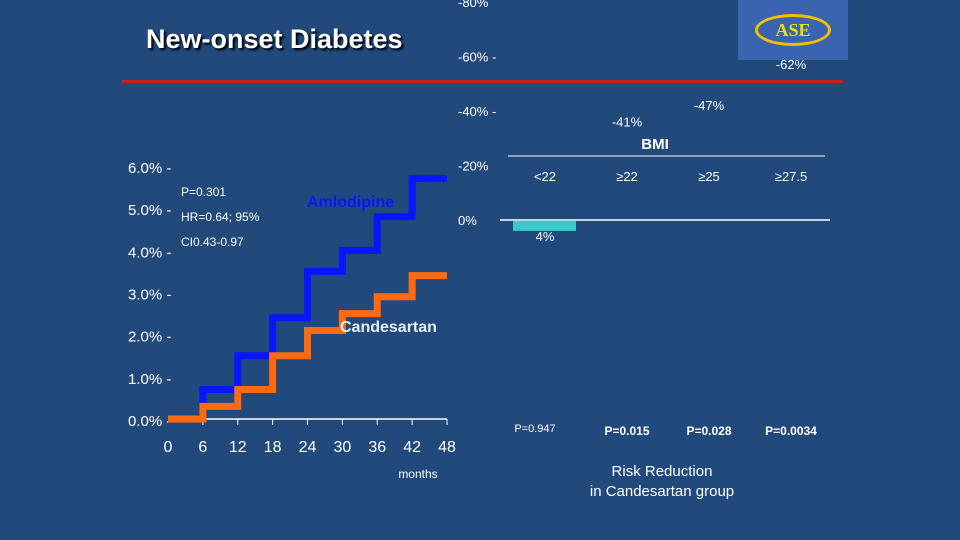 The width and height of the screenshot is (960, 540). What do you see at coordinates (447, 447) in the screenshot?
I see `x-tick-label: 48` at bounding box center [447, 447].